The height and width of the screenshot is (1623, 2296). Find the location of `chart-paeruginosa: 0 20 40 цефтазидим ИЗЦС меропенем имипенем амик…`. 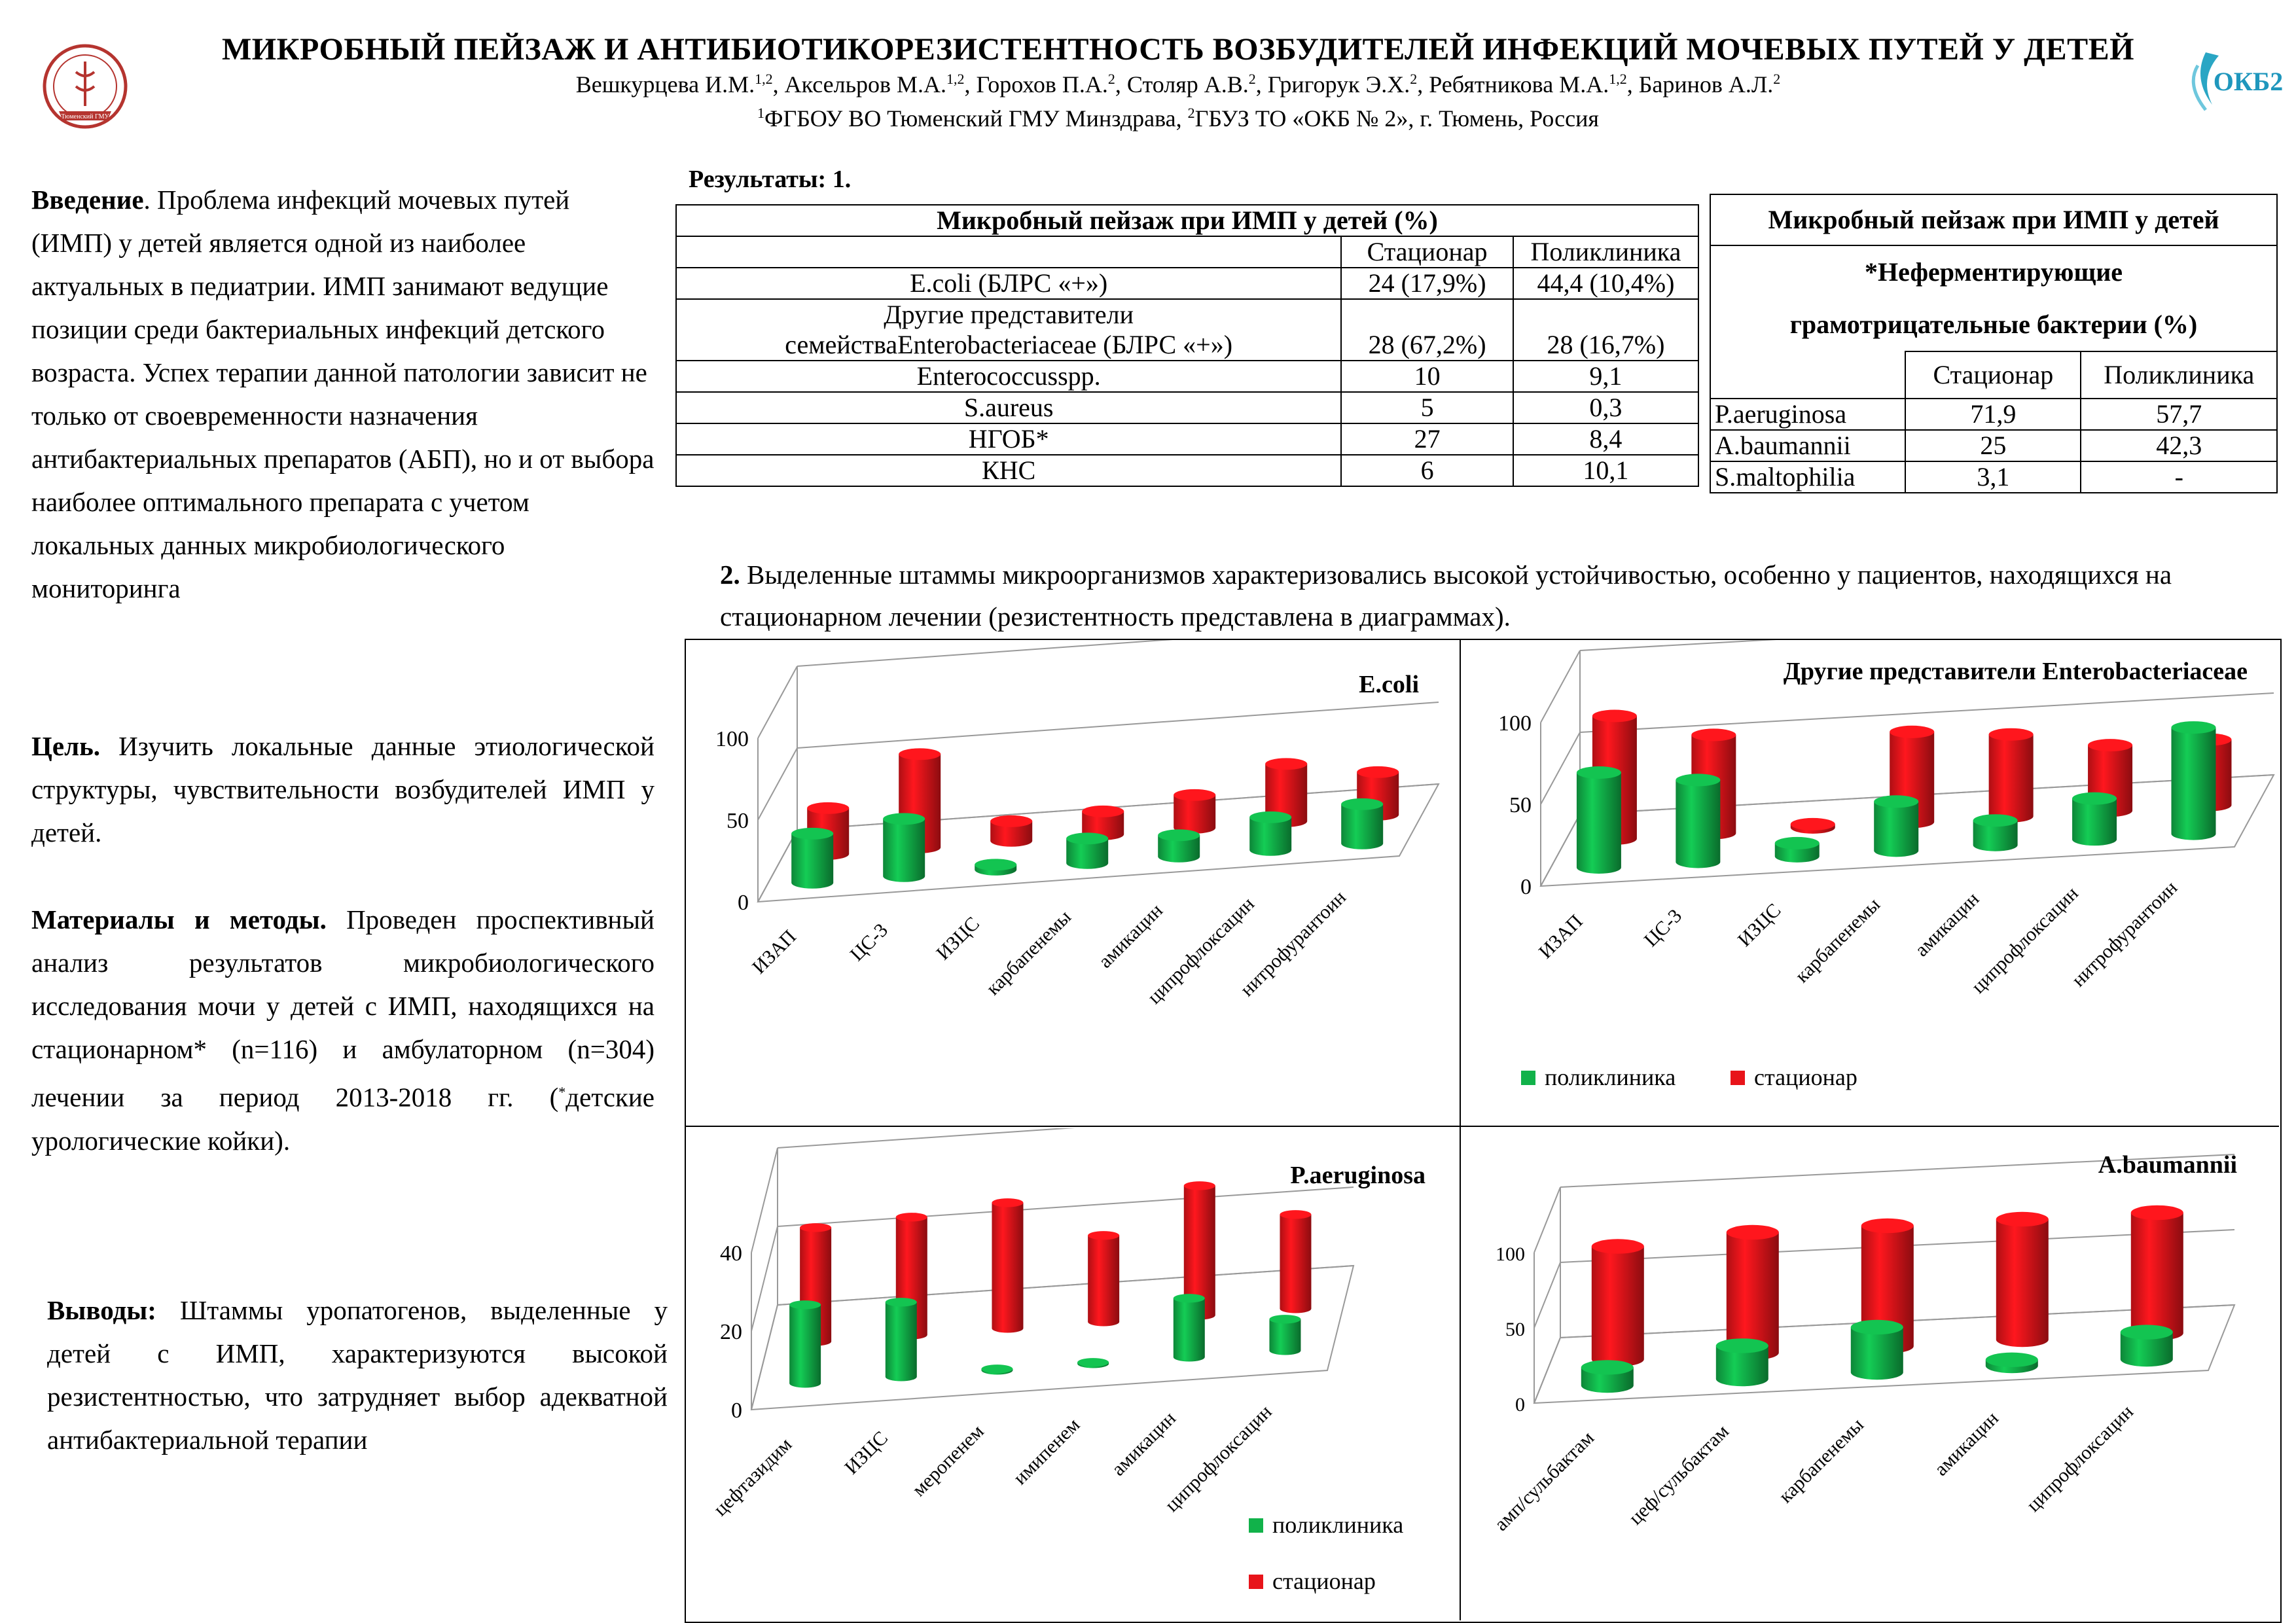

chart-paeruginosa: 0 20 40 цефтазидим ИЗЦС меропенем имипенем амик… is located at coordinates (1067, 1361).